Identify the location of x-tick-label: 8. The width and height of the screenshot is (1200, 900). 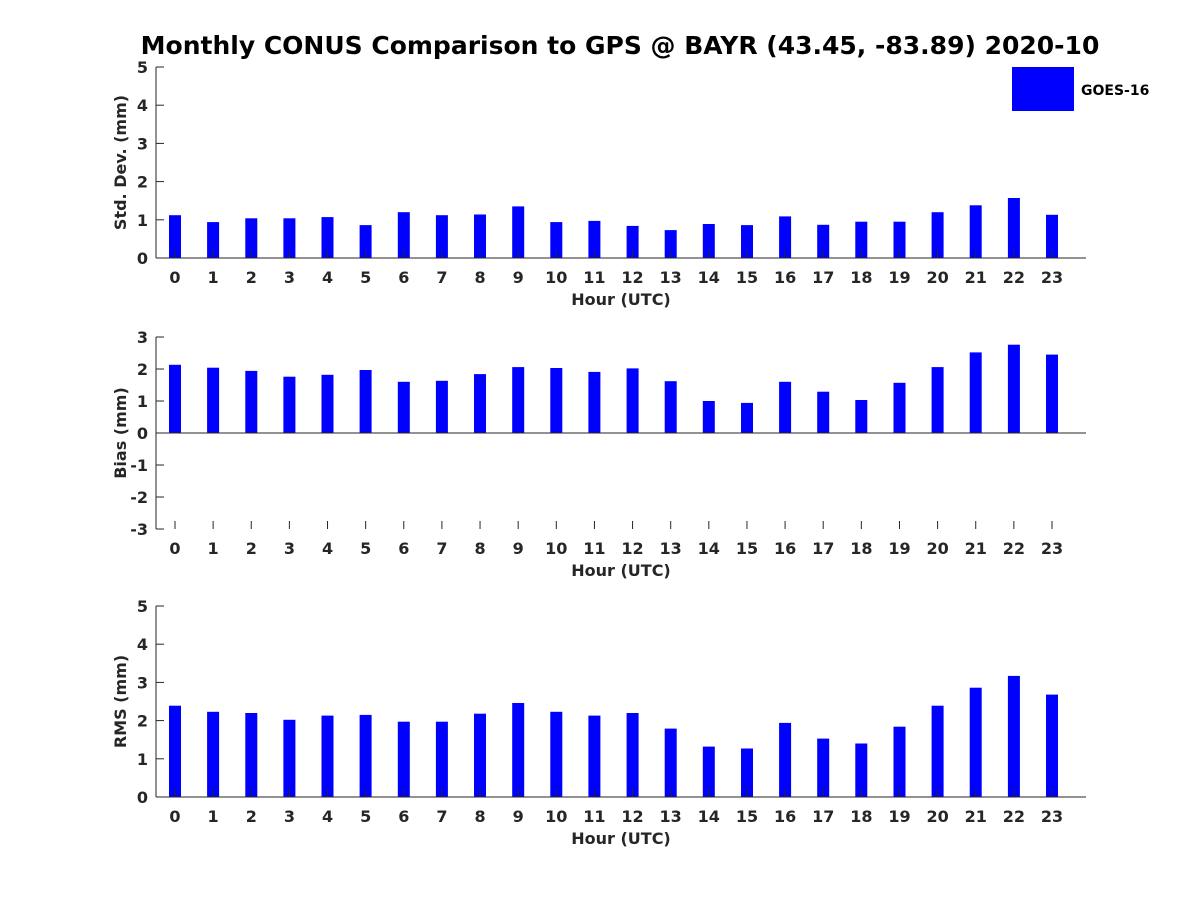
(479, 816).